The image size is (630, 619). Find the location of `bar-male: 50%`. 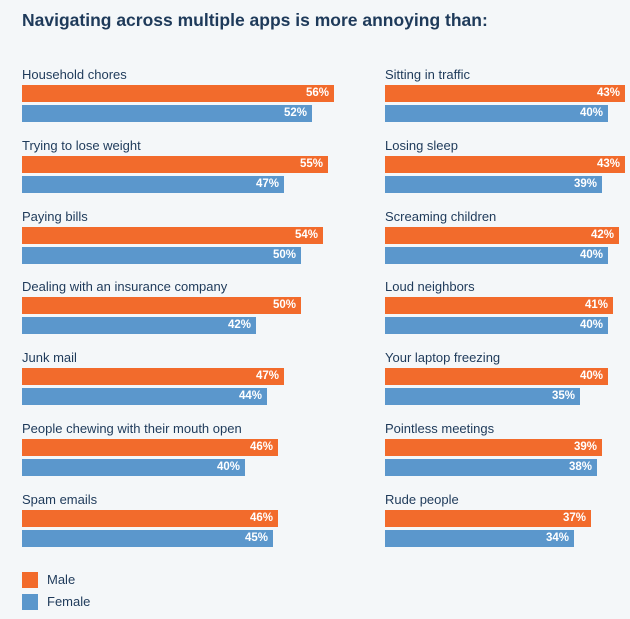

bar-male: 50% is located at coordinates (161, 306).